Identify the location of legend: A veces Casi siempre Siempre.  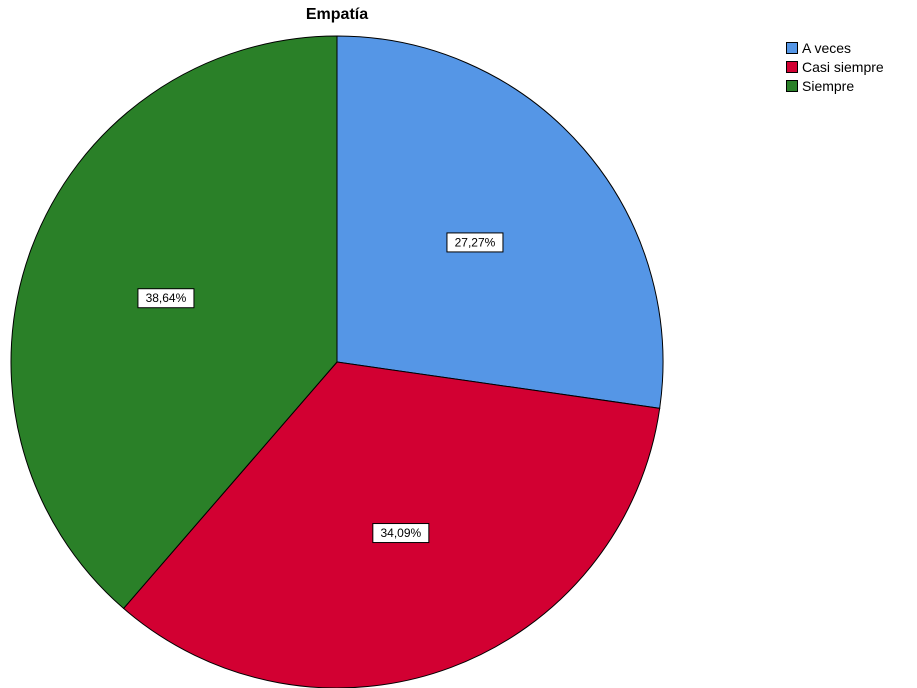
(835, 66).